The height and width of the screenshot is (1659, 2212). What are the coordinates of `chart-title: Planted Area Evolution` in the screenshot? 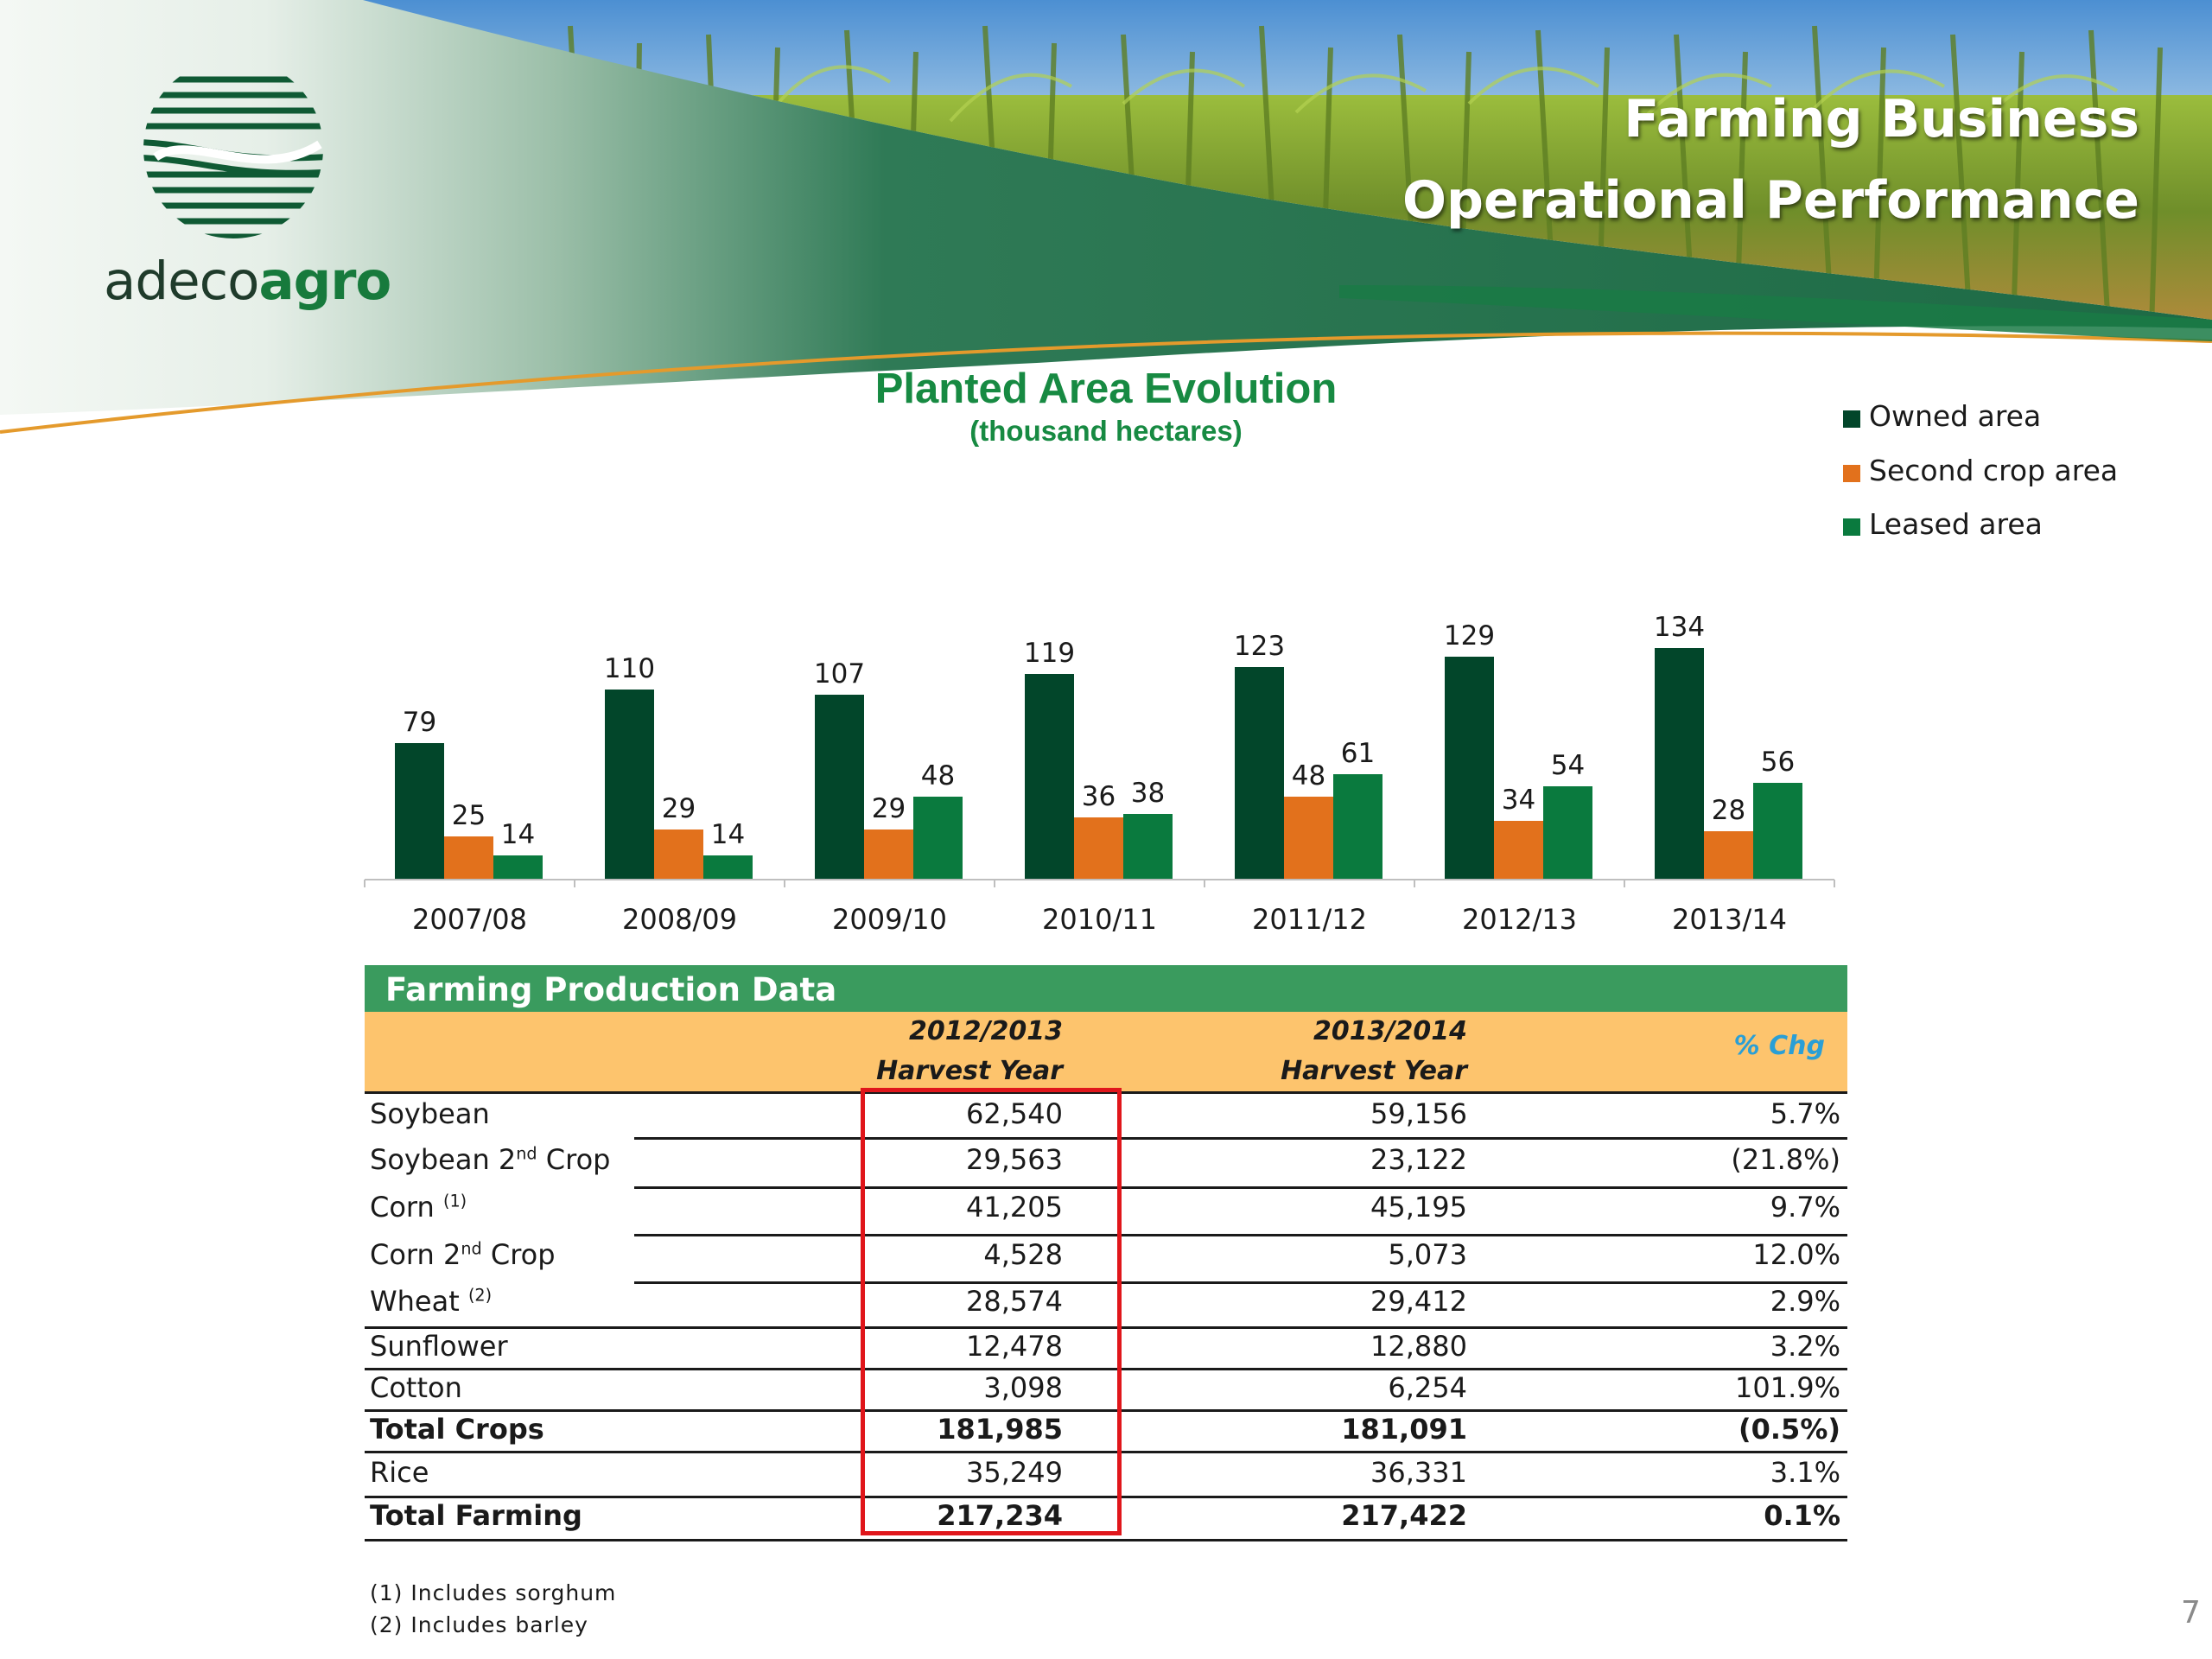 It's located at (1106, 388).